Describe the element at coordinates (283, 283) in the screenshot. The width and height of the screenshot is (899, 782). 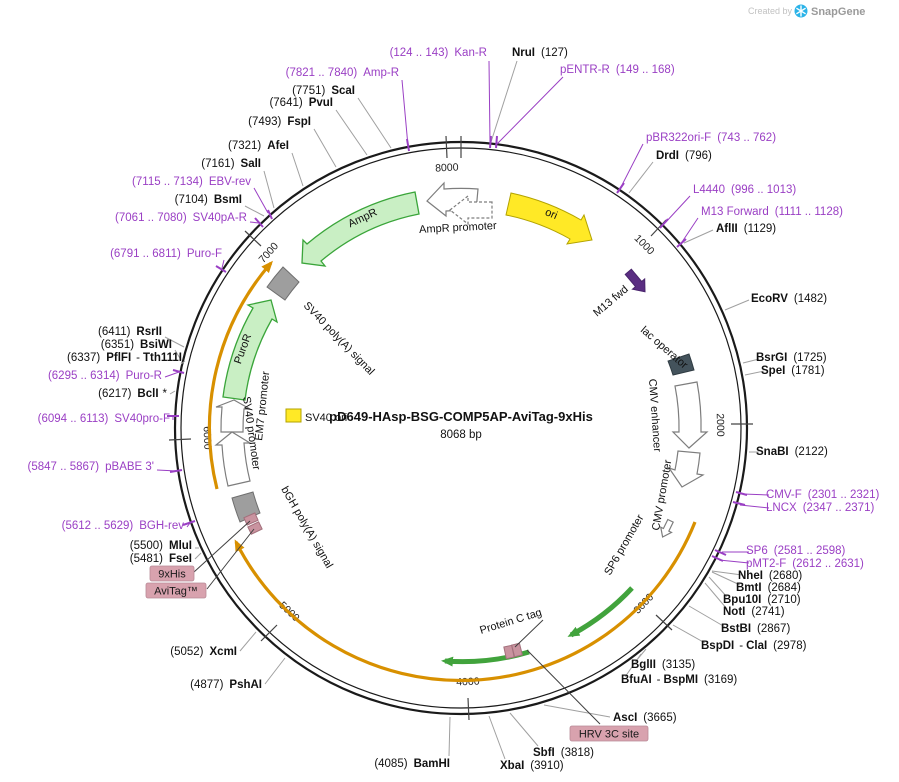
I see `feature-sv40-polya-signal` at that location.